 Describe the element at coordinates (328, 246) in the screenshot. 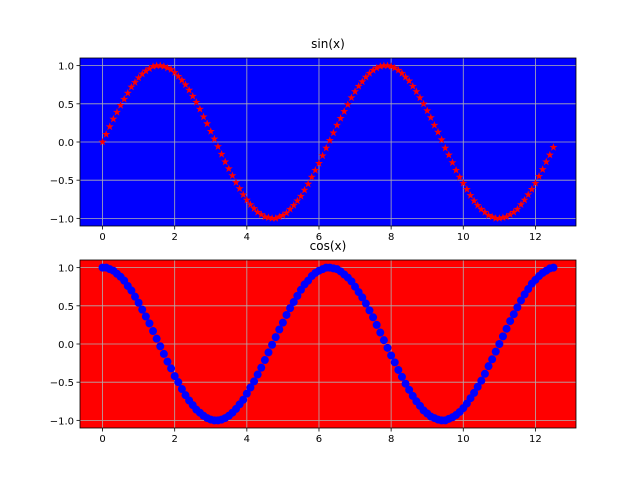

I see `subplot-title: cos(x)` at that location.